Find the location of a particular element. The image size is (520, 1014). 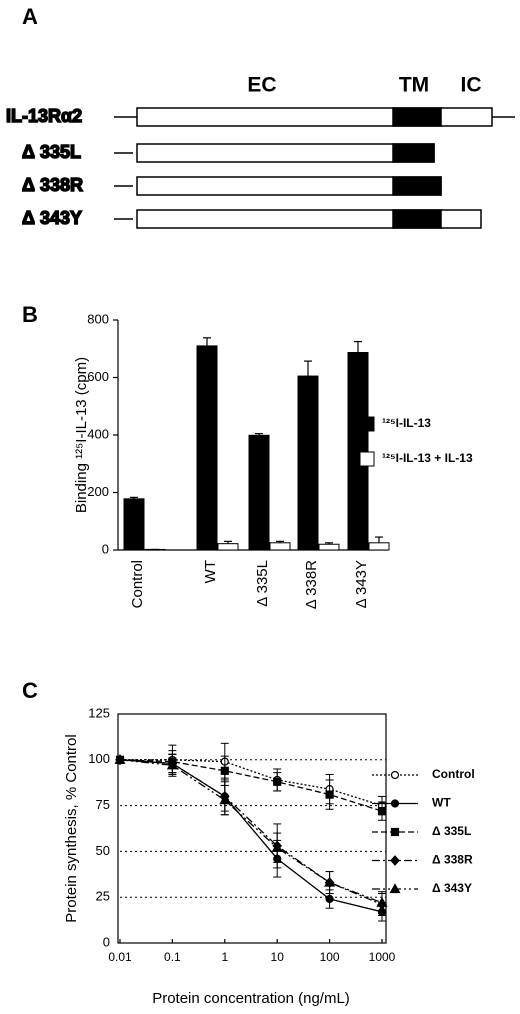

row-label: Δ 343Y is located at coordinates (52, 218).